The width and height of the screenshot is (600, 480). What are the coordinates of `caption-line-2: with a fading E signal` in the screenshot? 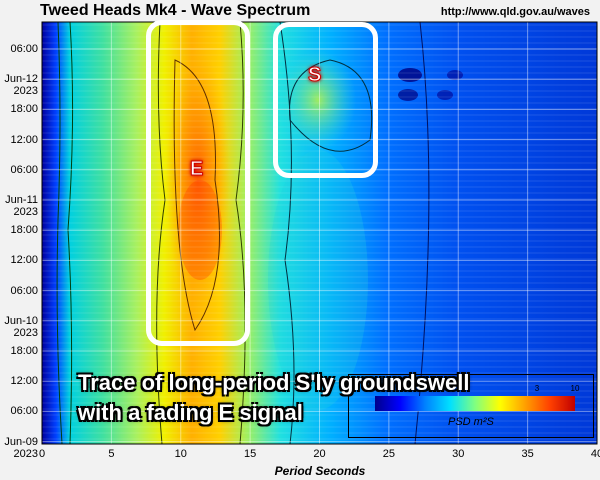 It's located at (190, 412).